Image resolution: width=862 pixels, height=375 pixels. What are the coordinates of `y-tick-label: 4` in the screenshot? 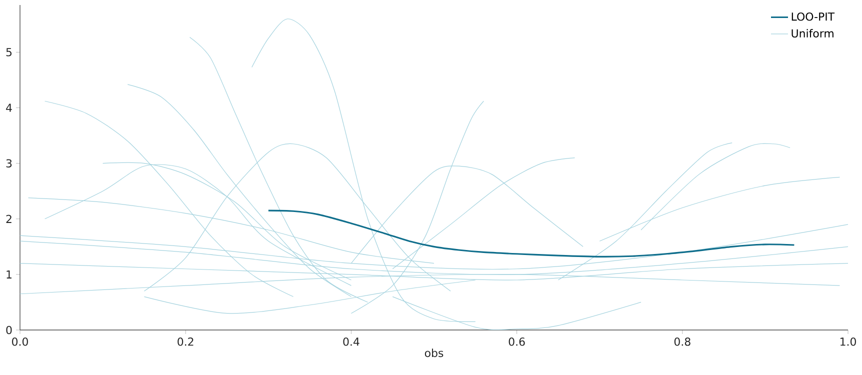 It's located at (9, 108).